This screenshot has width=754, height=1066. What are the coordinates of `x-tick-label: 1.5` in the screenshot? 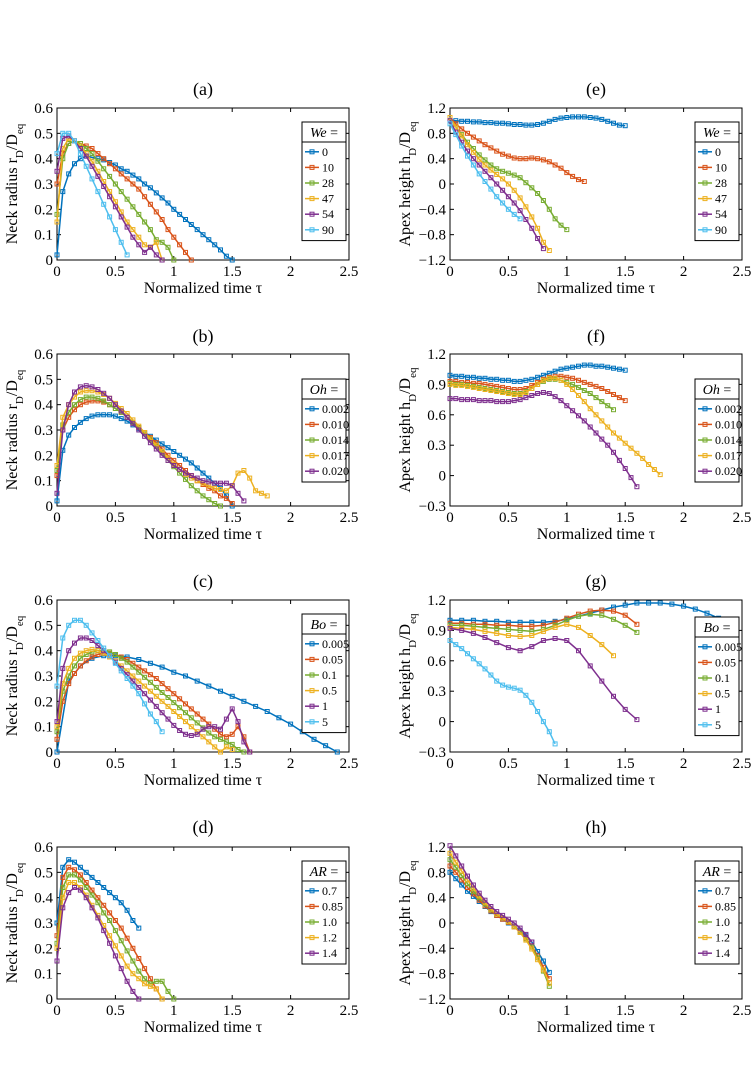 It's located at (232, 1011).